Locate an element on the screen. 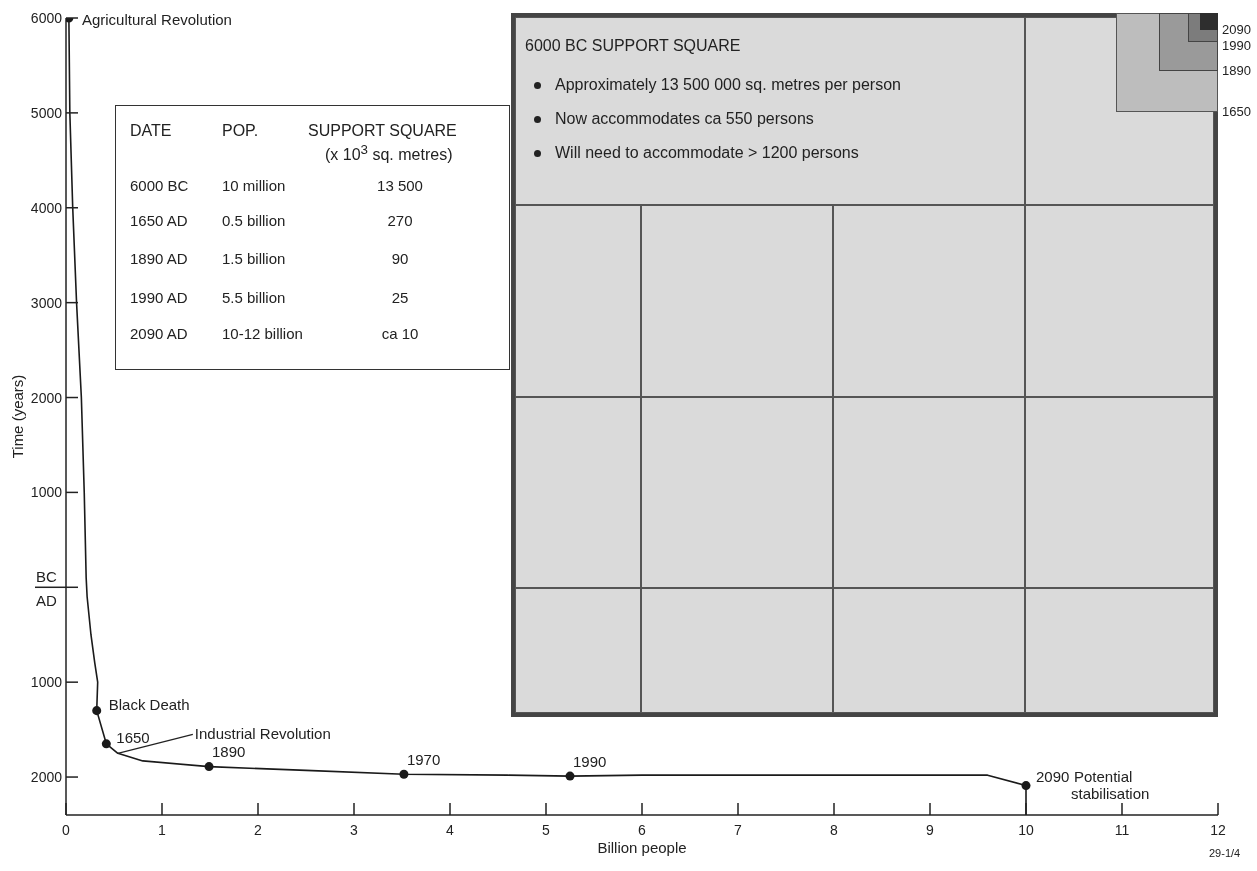 This screenshot has width=1257, height=871. annotation: Black Death is located at coordinates (149, 704).